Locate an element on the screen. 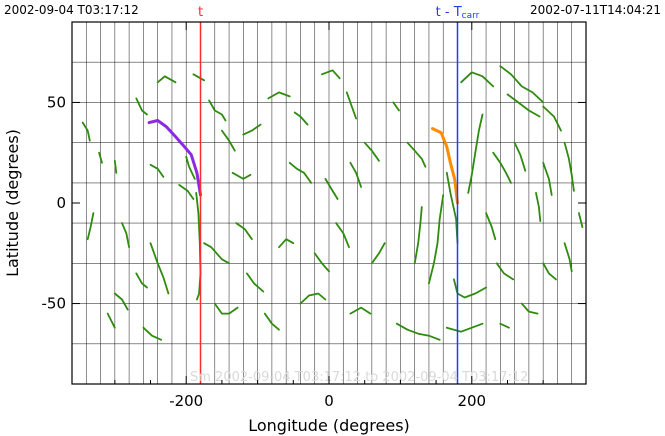  header-left-timestamp: 2002-09-04 T03:17:12 is located at coordinates (71, 10).